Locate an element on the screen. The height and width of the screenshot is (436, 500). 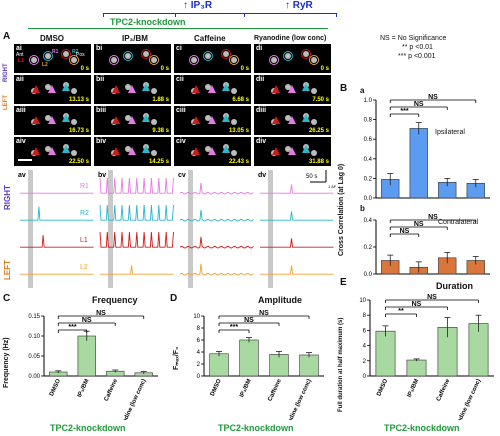
header: ↑ IP₃R ↑ RyR TPC2-knockdown is located at coordinates (250, 15).